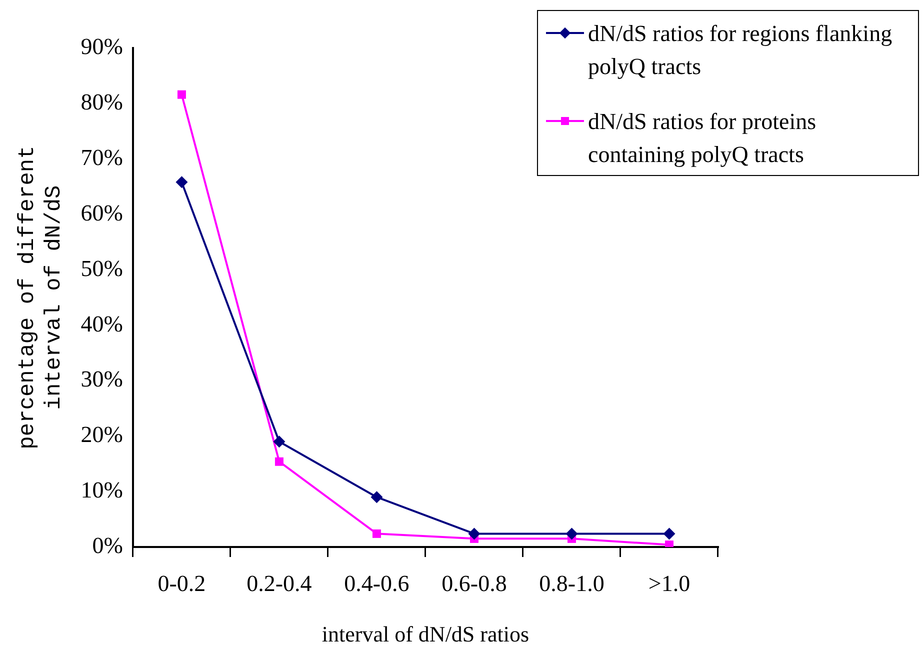 The height and width of the screenshot is (663, 923). I want to click on x-axis-title: interval of dN/dS ratios, so click(426, 634).